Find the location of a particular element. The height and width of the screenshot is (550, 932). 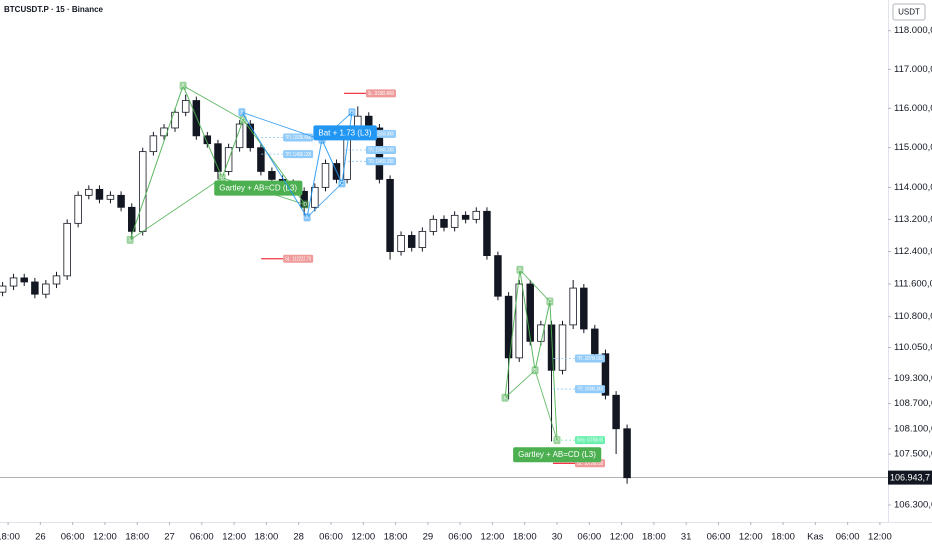

x-tick-label: 28 is located at coordinates (298, 537).